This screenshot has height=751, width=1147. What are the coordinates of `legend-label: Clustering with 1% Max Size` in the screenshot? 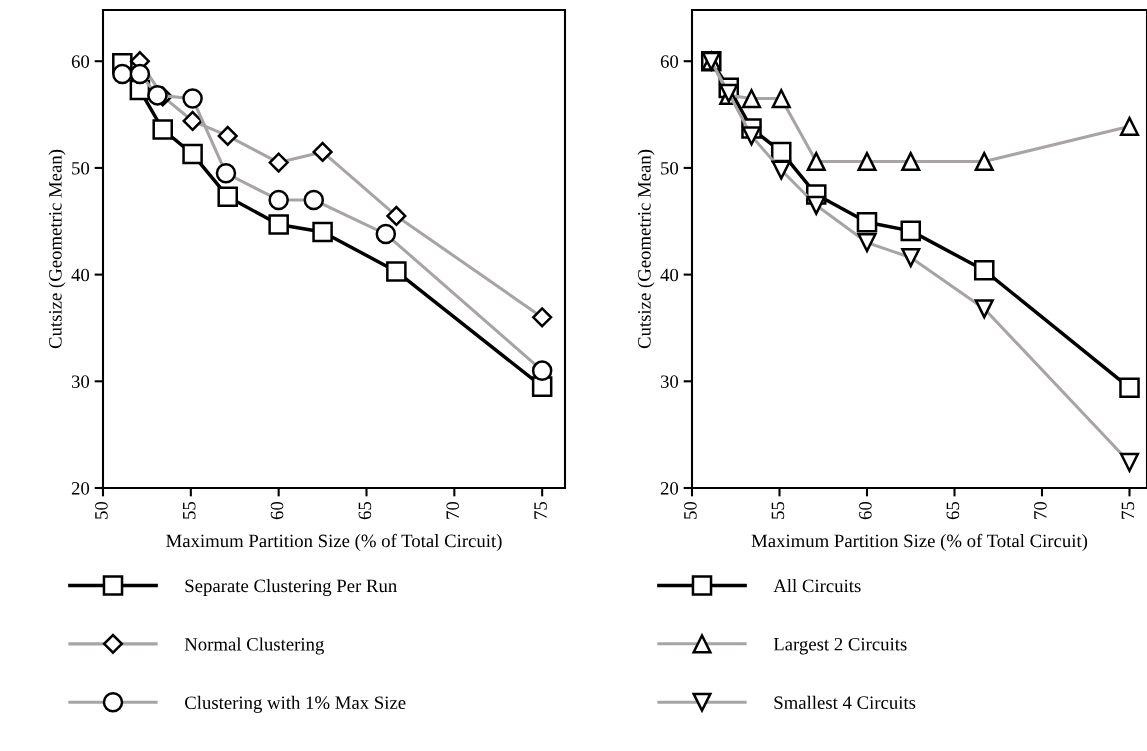 It's located at (295, 704).